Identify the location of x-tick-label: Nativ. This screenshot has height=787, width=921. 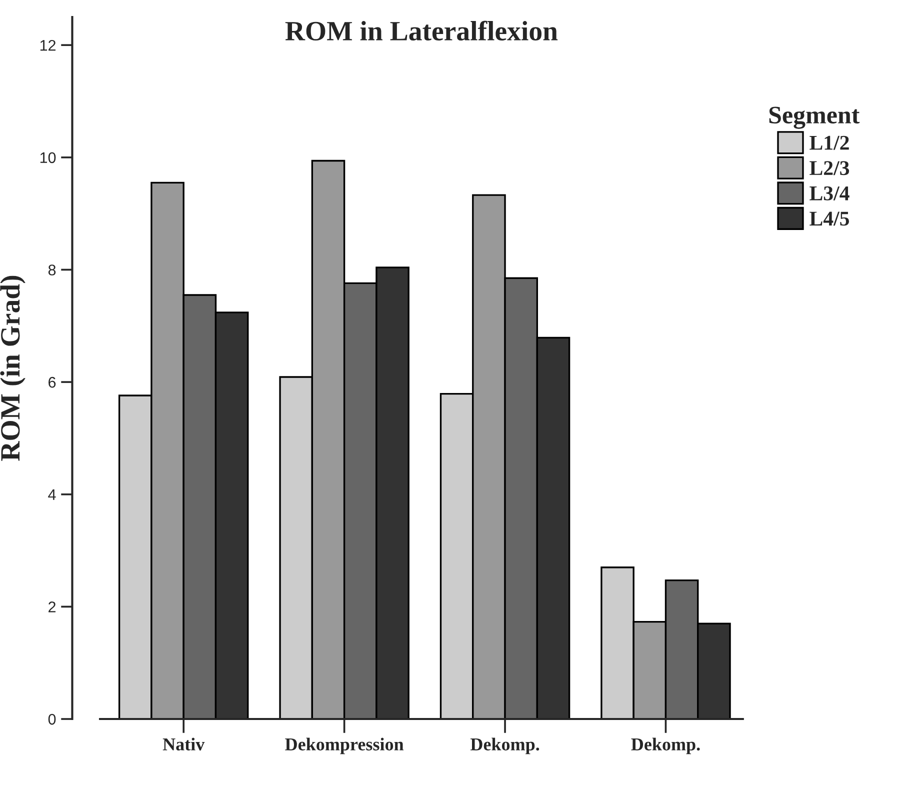
(183, 744).